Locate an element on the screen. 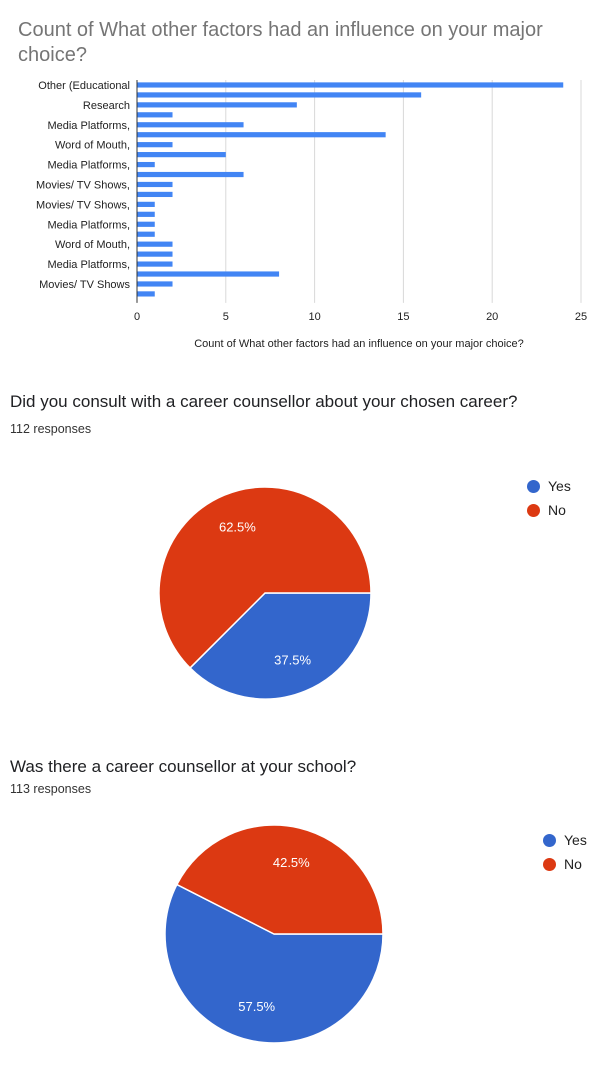 This screenshot has width=600, height=1067. pie1-legend: Yes No is located at coordinates (549, 498).